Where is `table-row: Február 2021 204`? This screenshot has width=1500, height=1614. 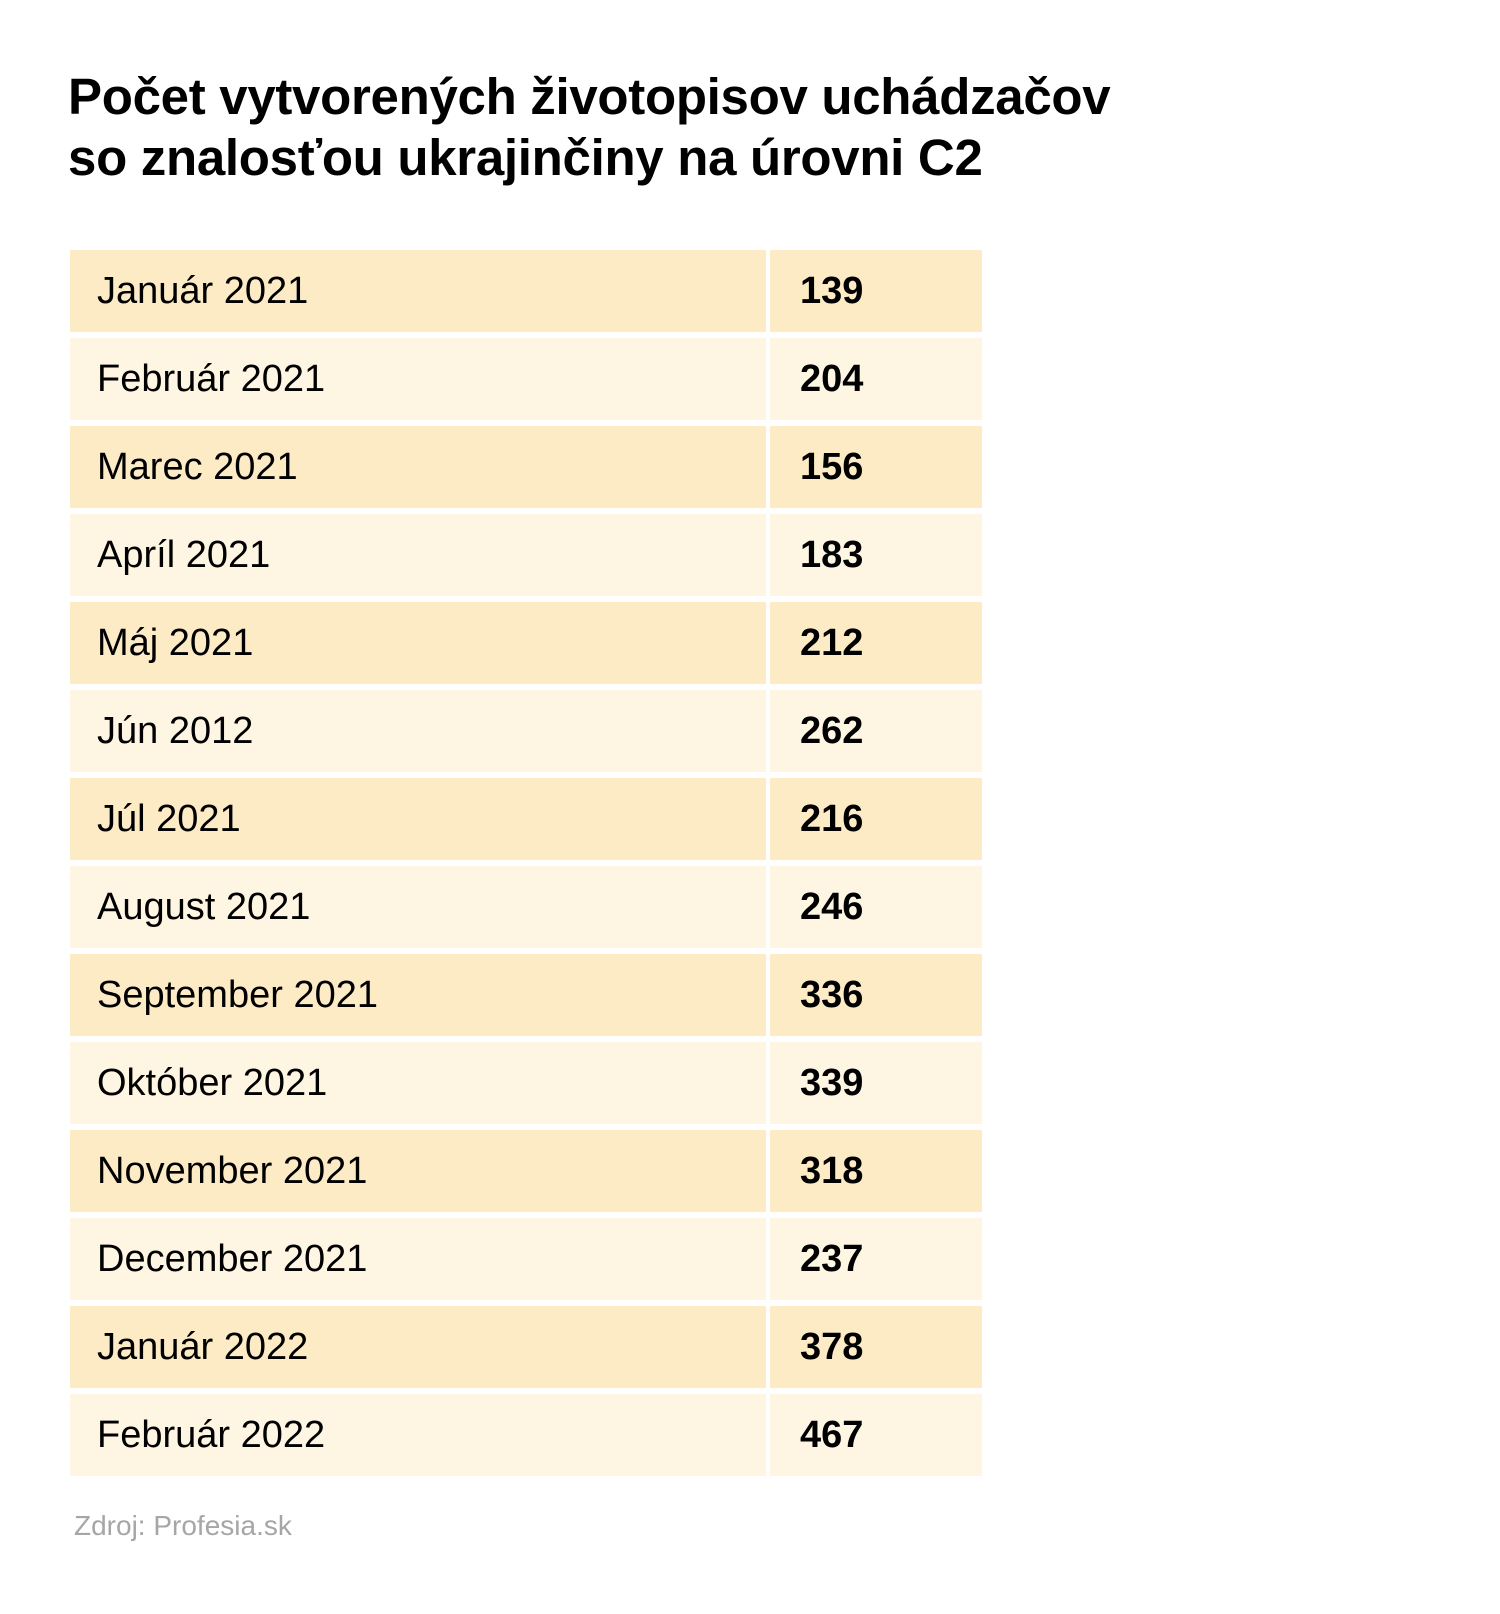
table-row: Február 2021 204 is located at coordinates (526, 382).